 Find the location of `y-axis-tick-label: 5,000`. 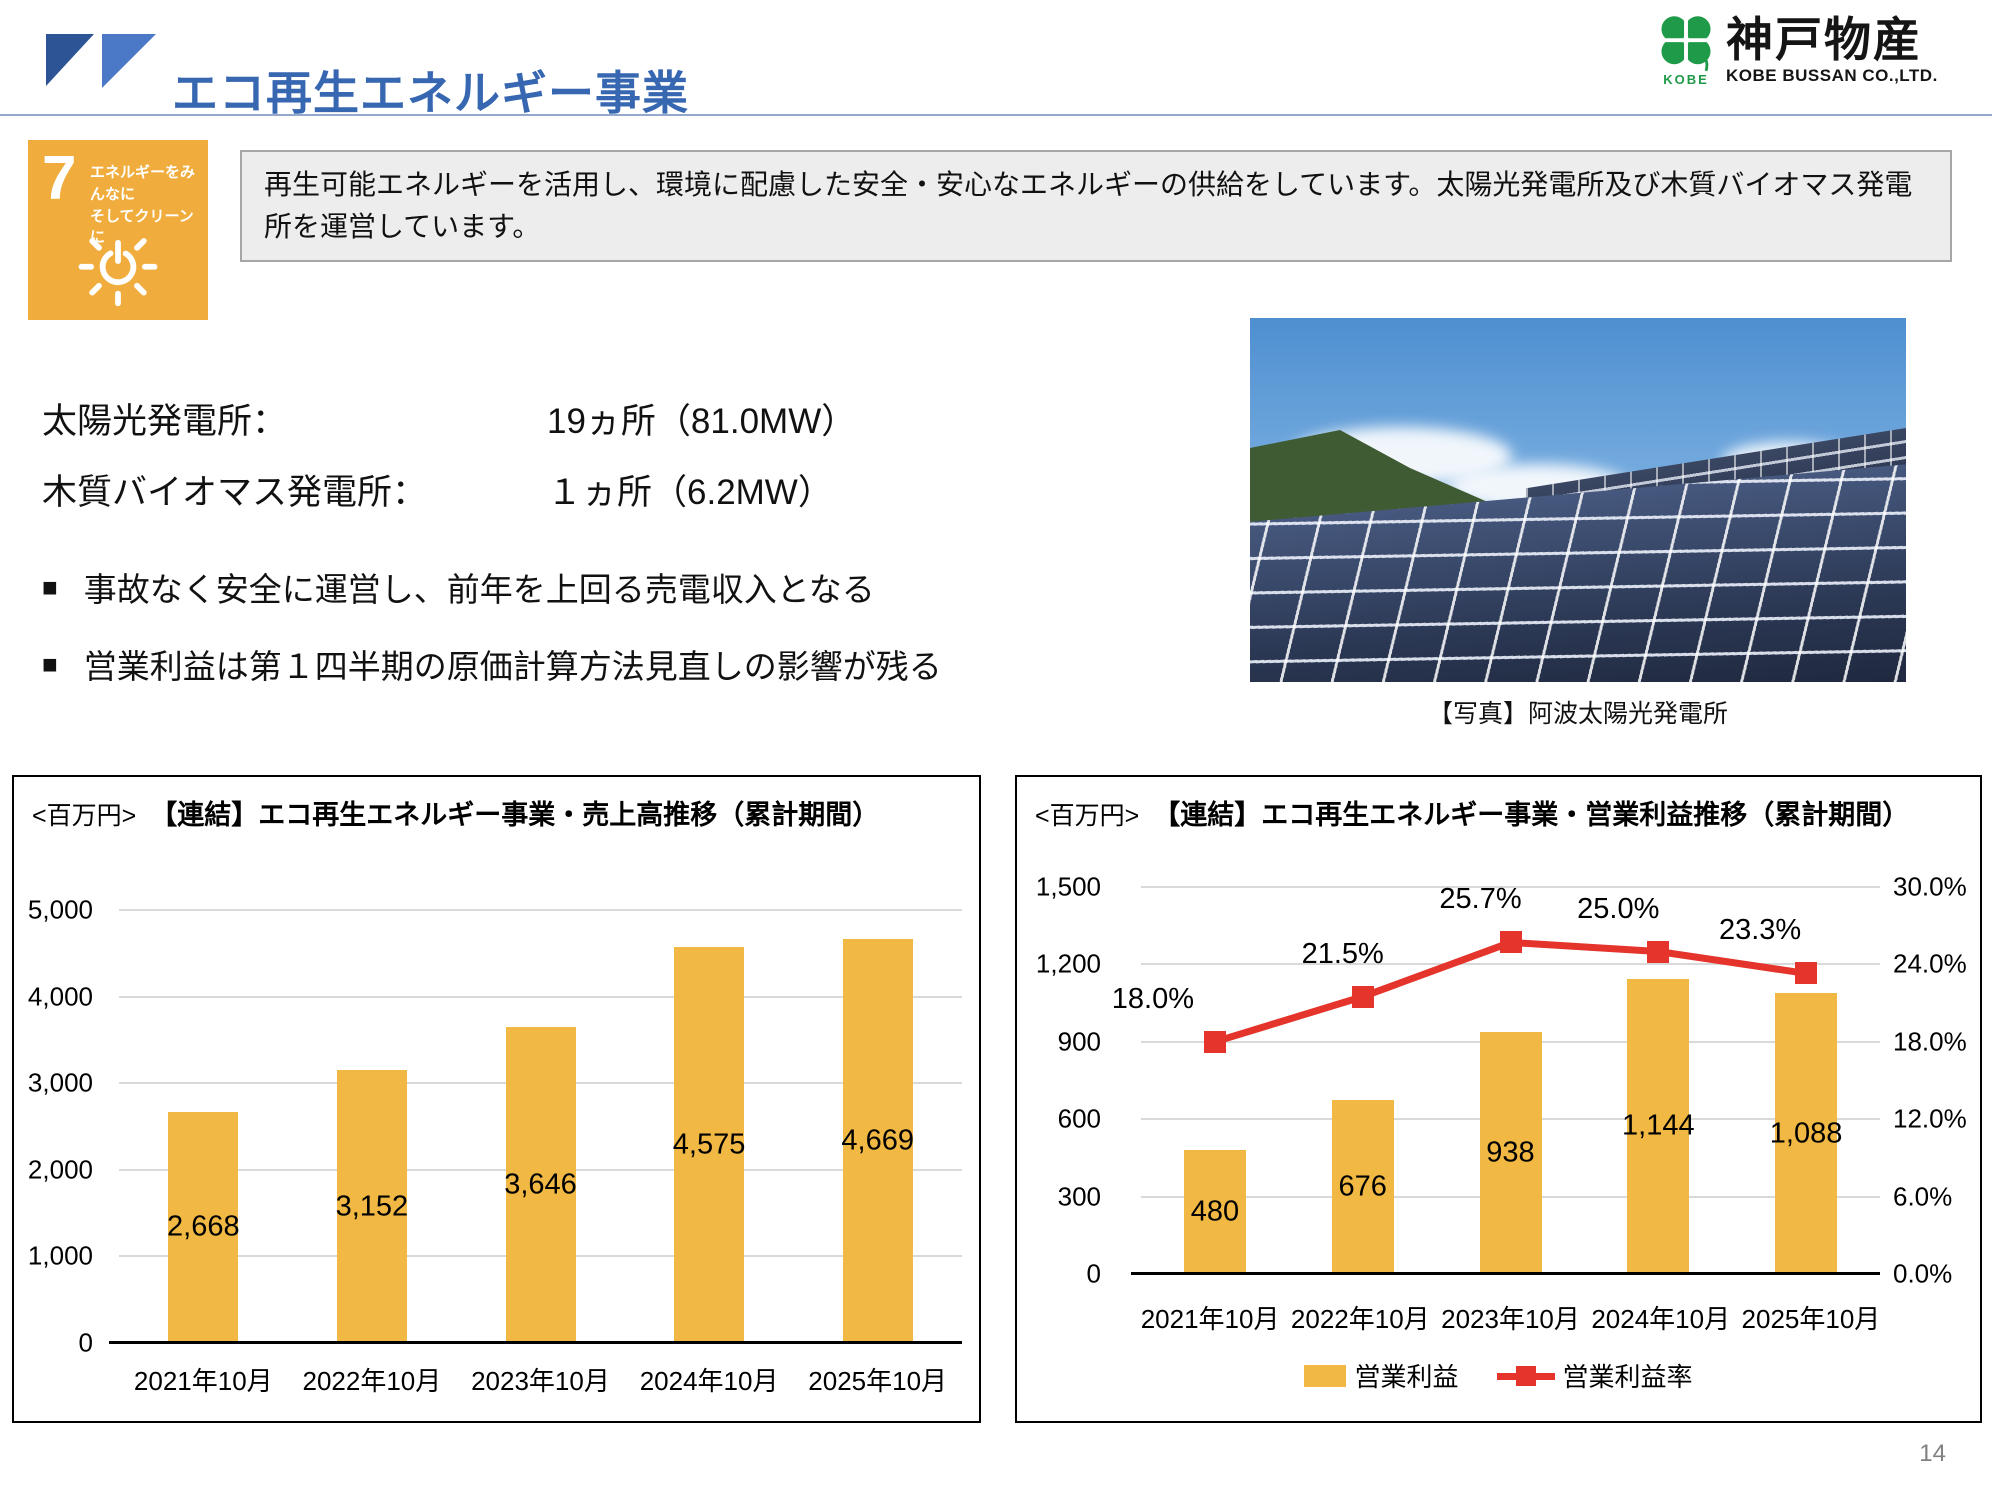

y-axis-tick-label: 5,000 is located at coordinates (60, 909).